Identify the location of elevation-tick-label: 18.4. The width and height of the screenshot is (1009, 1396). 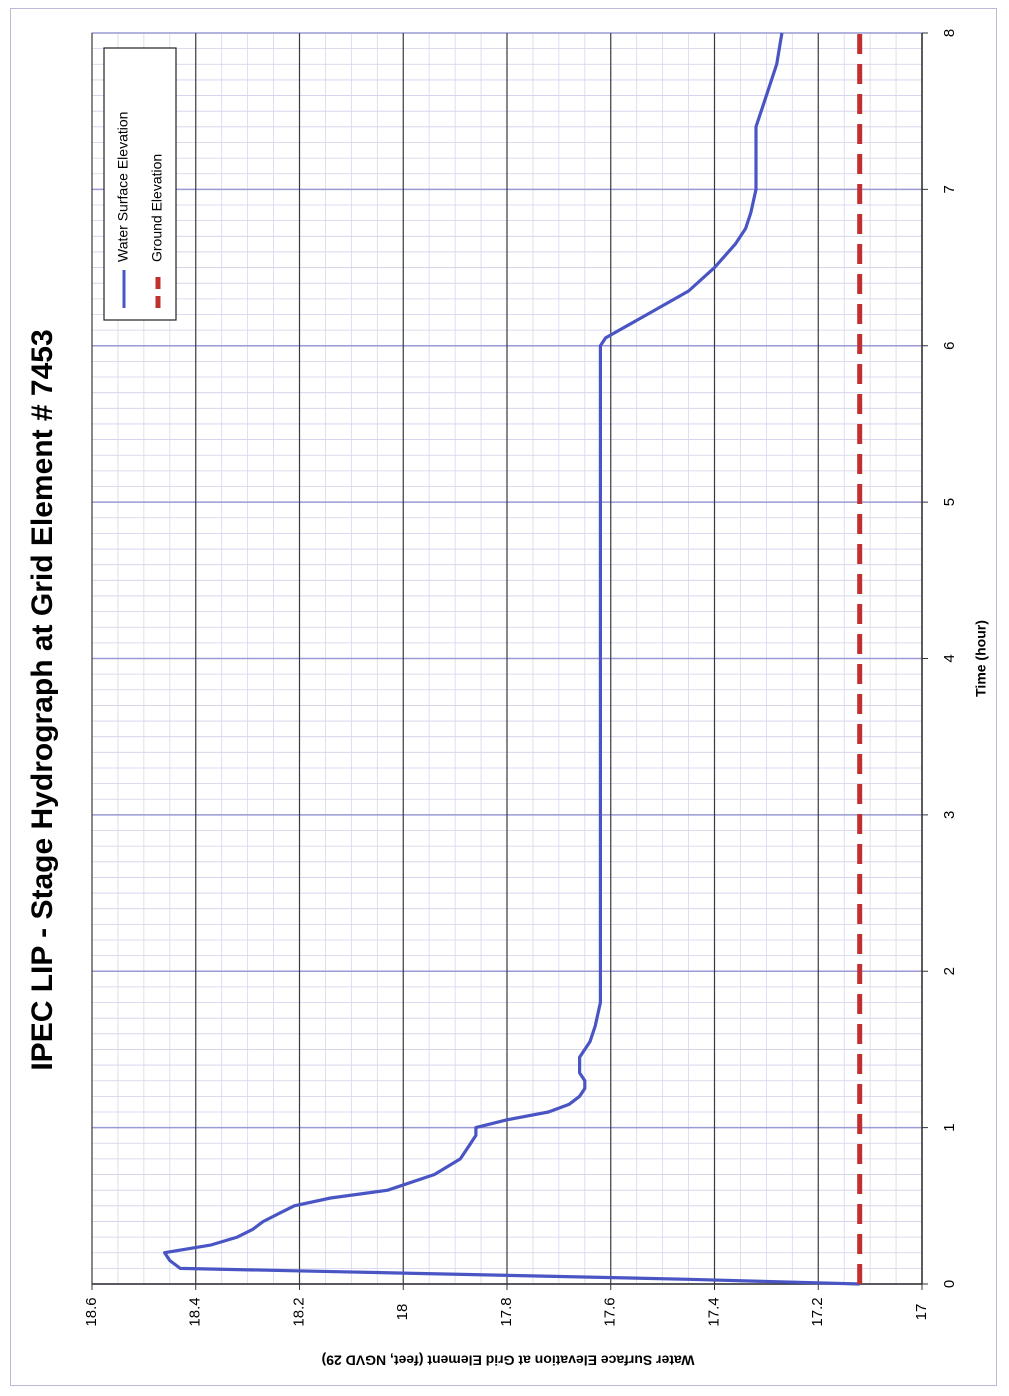
(195, 1311).